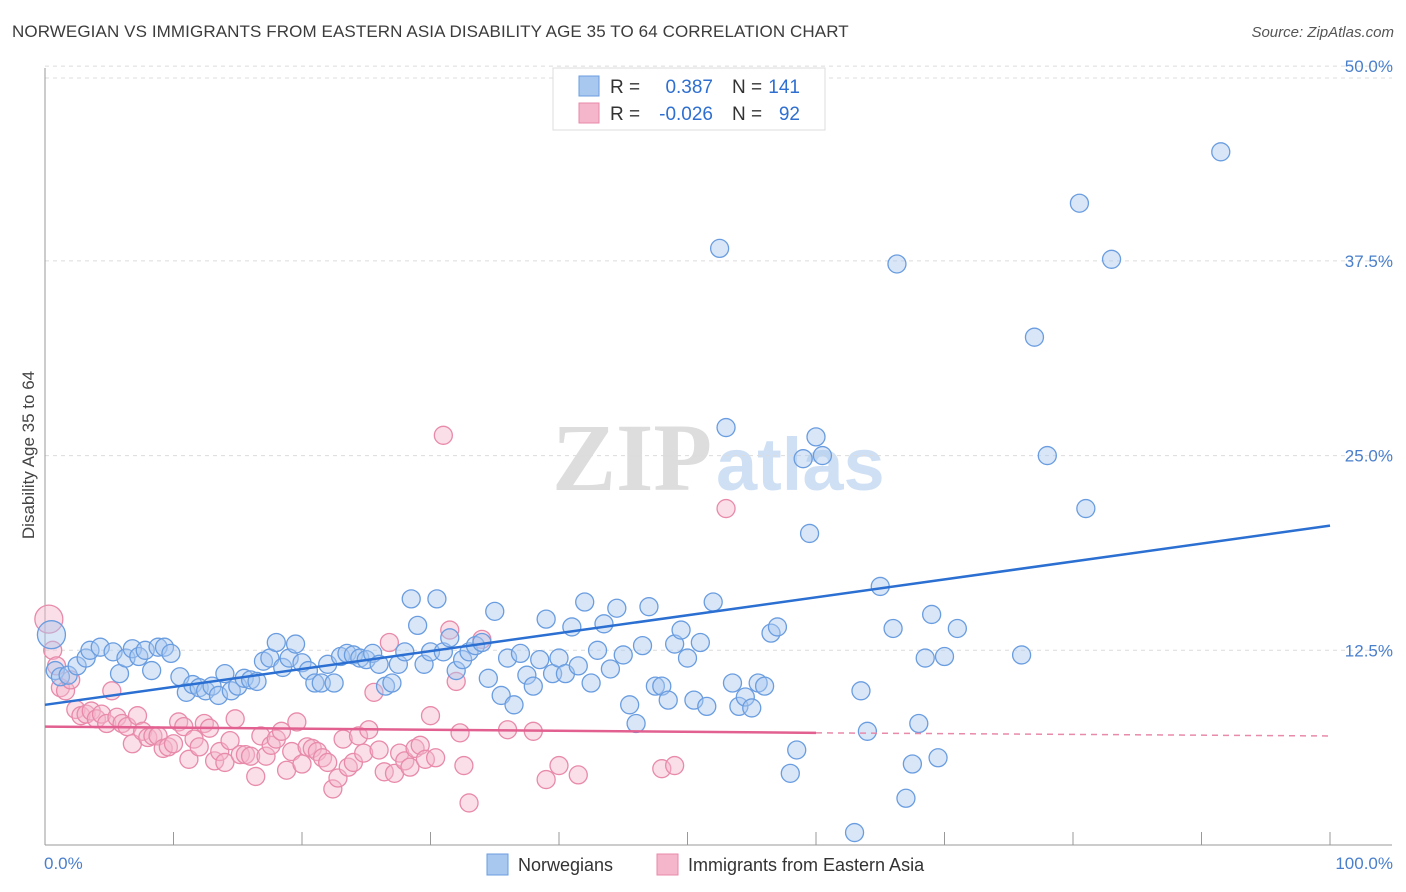  Describe the element at coordinates (1364, 863) in the screenshot. I see `x-tick-label-max: 100.0%` at that location.